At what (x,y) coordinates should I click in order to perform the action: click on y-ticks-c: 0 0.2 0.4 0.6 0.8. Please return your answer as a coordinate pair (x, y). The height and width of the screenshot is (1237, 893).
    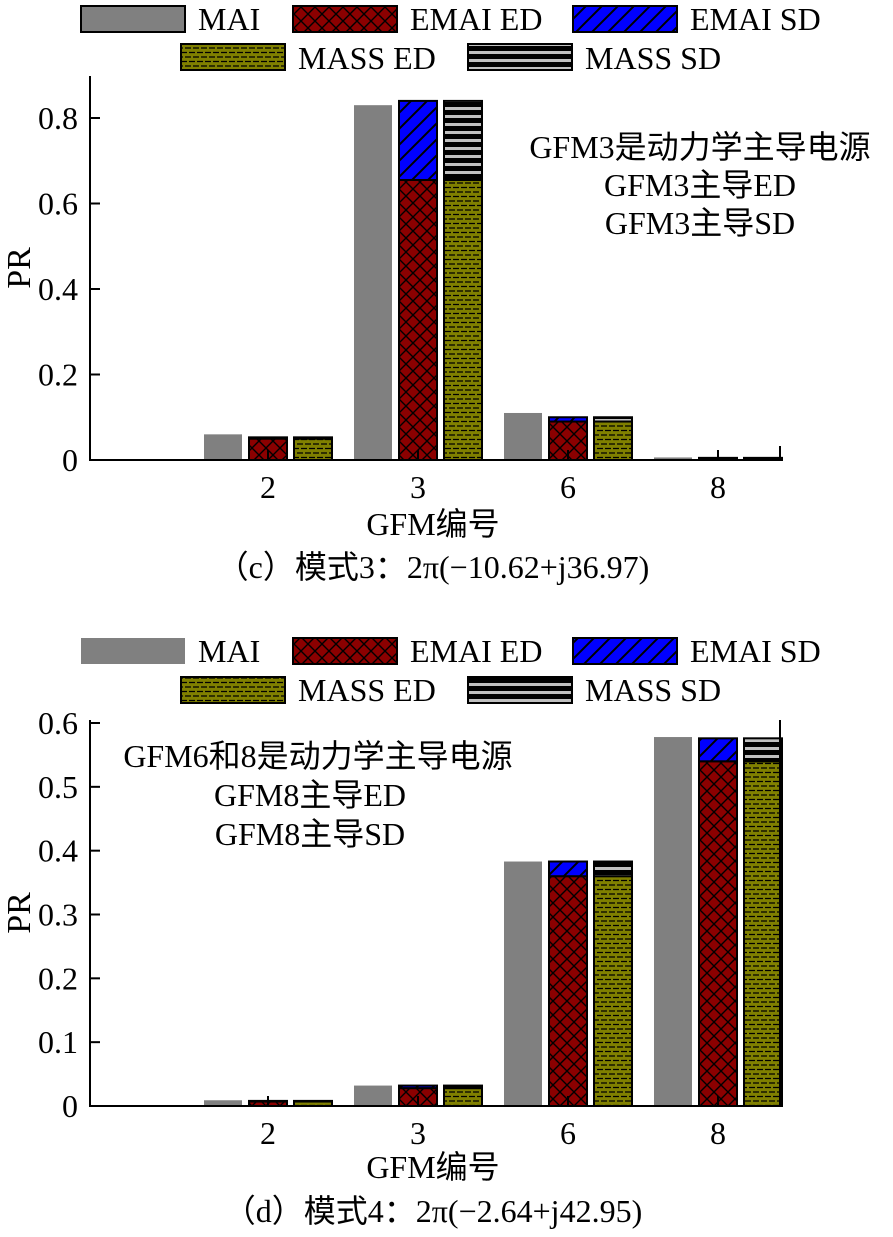
    Looking at the image, I should click on (69, 289).